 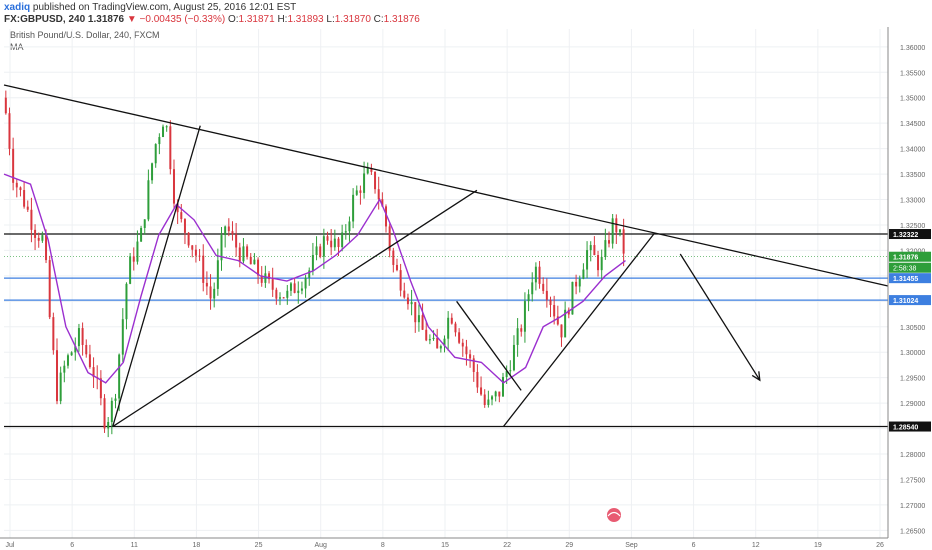 What do you see at coordinates (912, 353) in the screenshot?
I see `y-tick-label: 1.30000` at bounding box center [912, 353].